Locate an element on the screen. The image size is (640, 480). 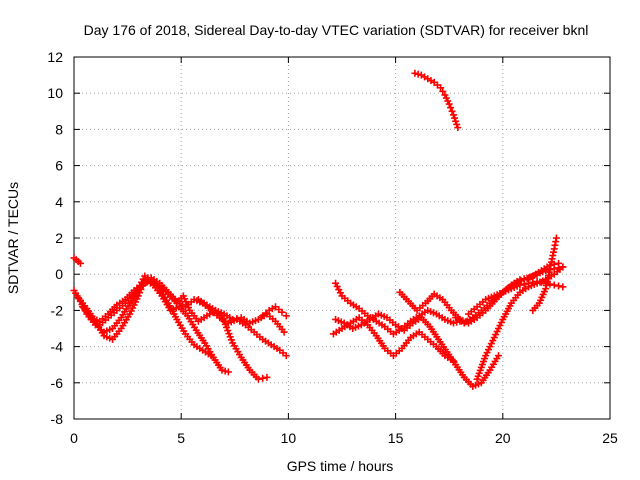
y-tick-label: 12 is located at coordinates (55, 57).